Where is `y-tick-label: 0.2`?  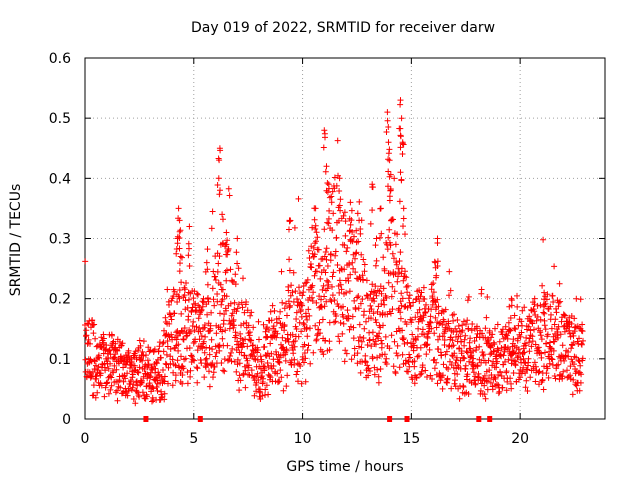 y-tick-label: 0.2 is located at coordinates (60, 300).